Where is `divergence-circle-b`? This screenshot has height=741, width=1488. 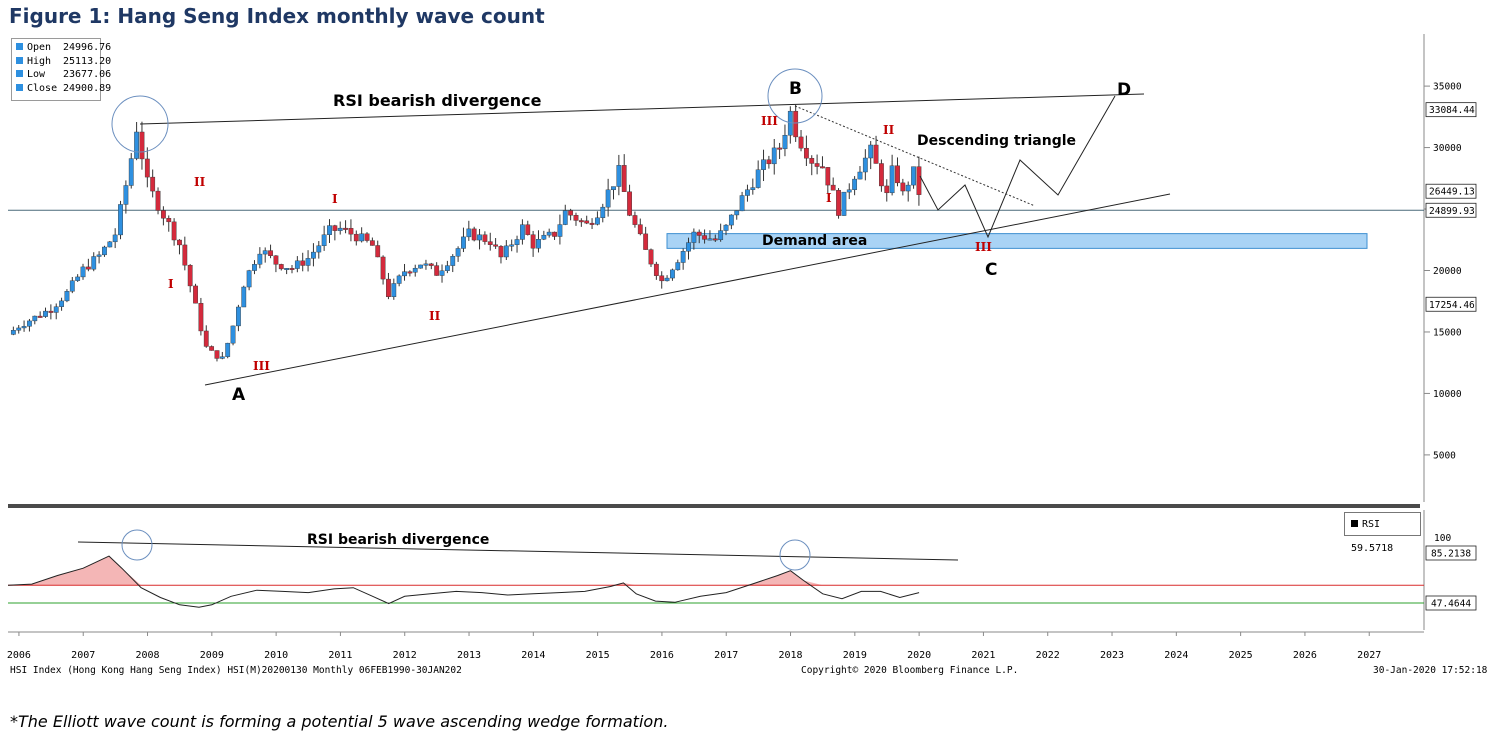
divergence-circle-b is located at coordinates (795, 96).